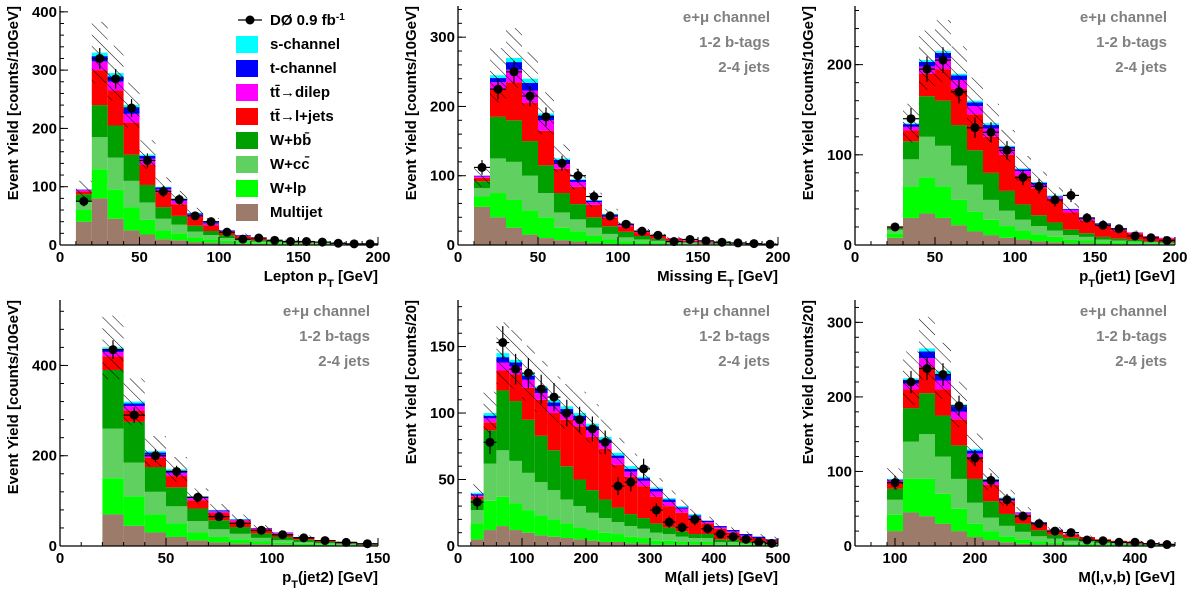 The height and width of the screenshot is (597, 1198). What do you see at coordinates (1127, 279) in the screenshot?
I see `x-axis-label: pT(jet1) [GeV]` at bounding box center [1127, 279].